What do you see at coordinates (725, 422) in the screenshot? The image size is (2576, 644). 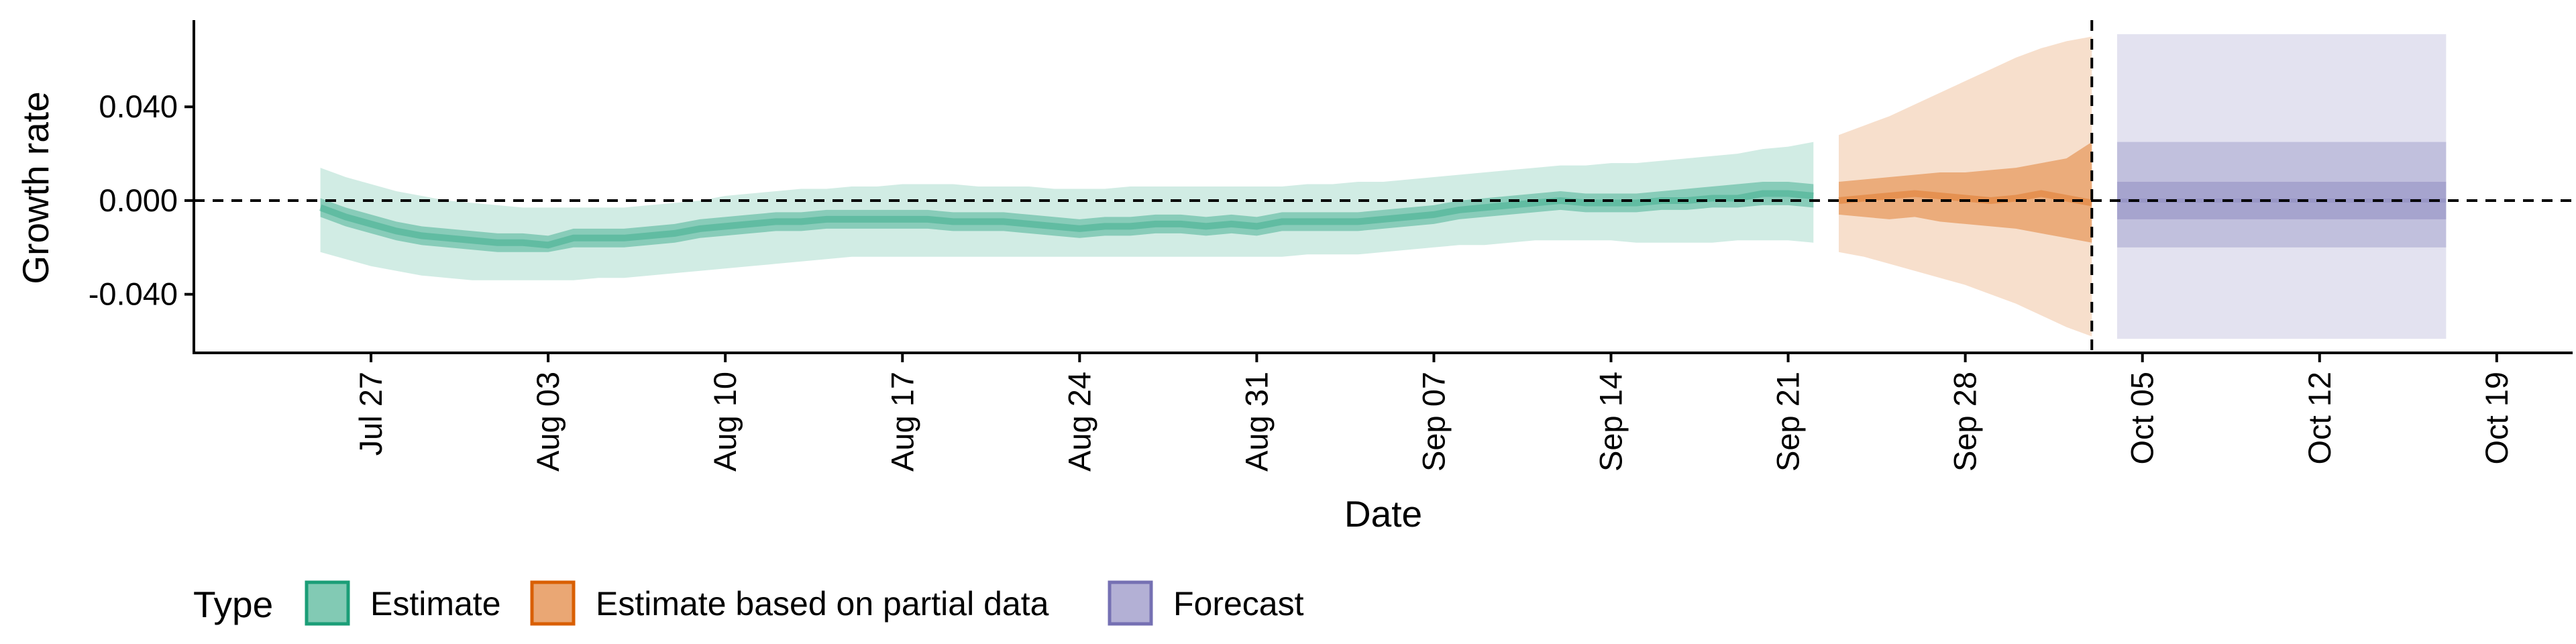 I see `x-tick-label: Aug 10` at bounding box center [725, 422].